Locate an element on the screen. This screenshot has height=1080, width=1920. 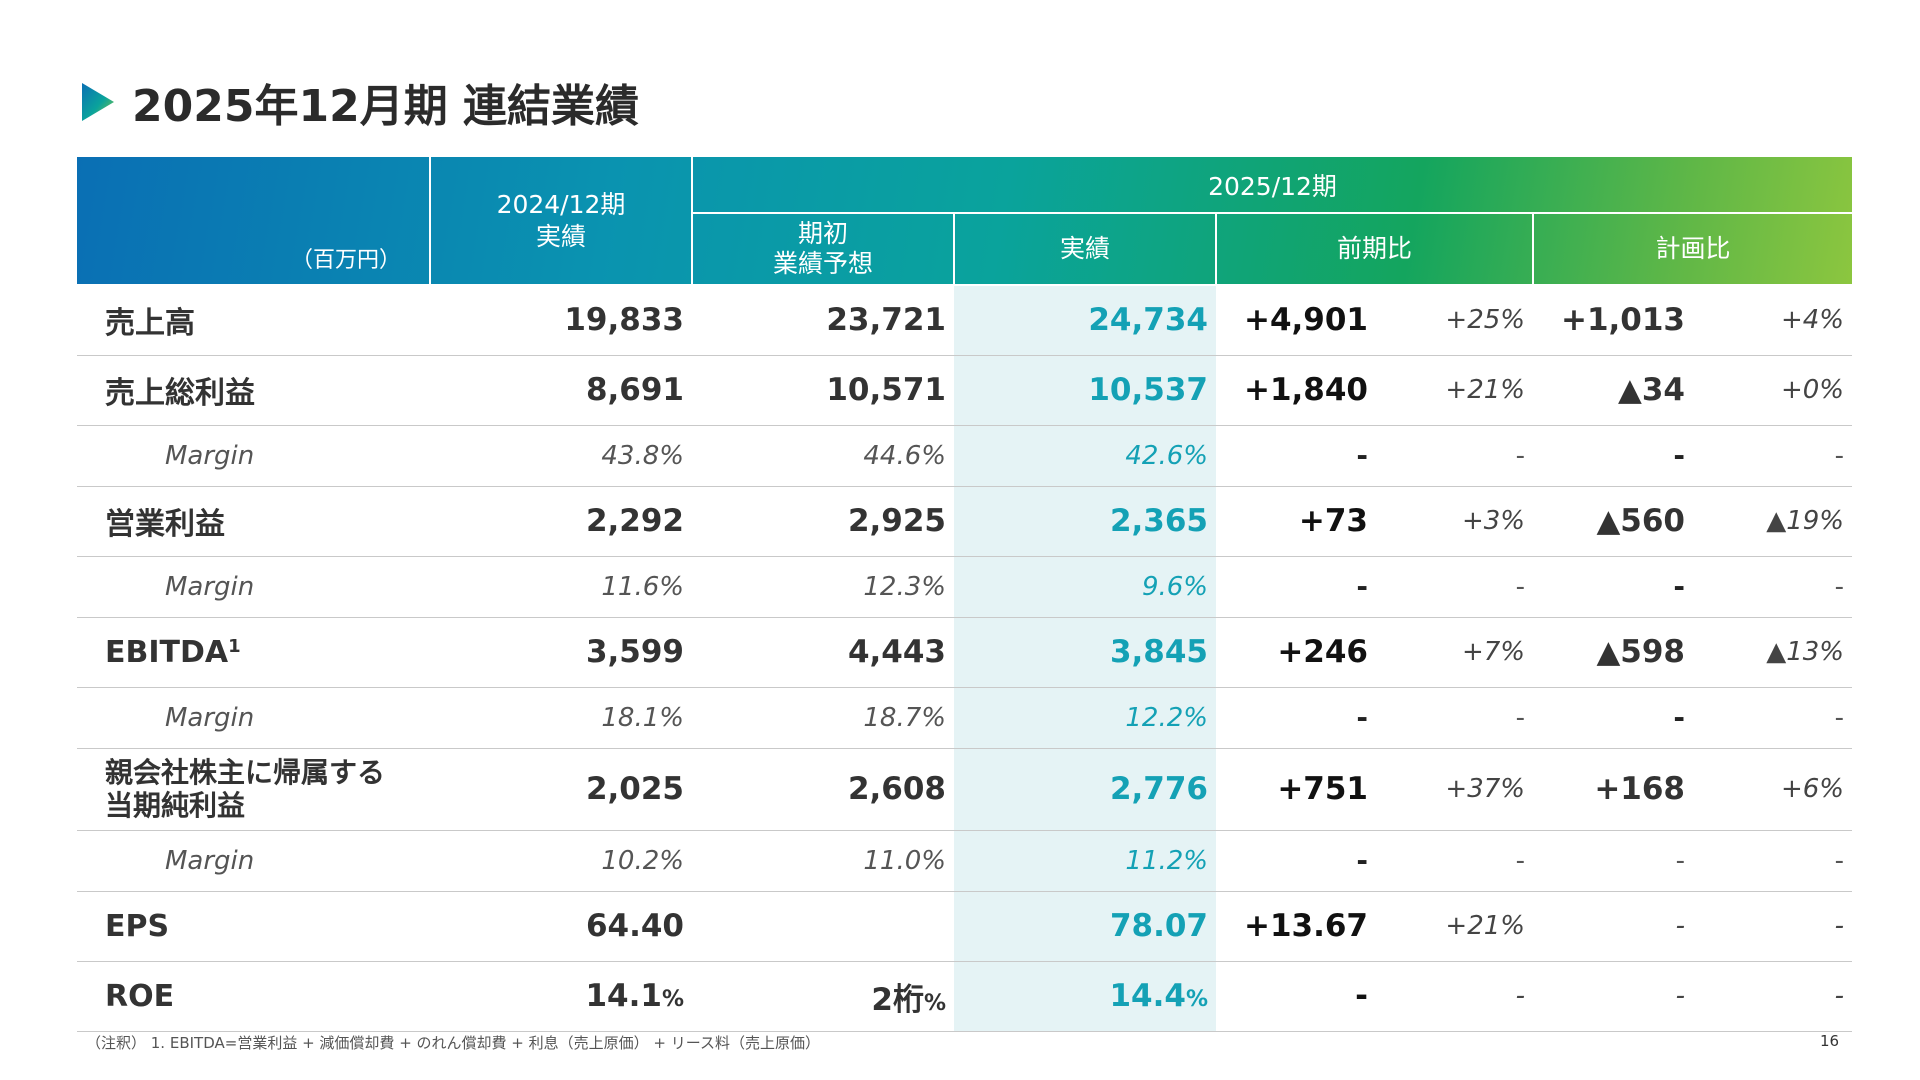
col-vs-plan: 計画比 is located at coordinates (1693, 249).